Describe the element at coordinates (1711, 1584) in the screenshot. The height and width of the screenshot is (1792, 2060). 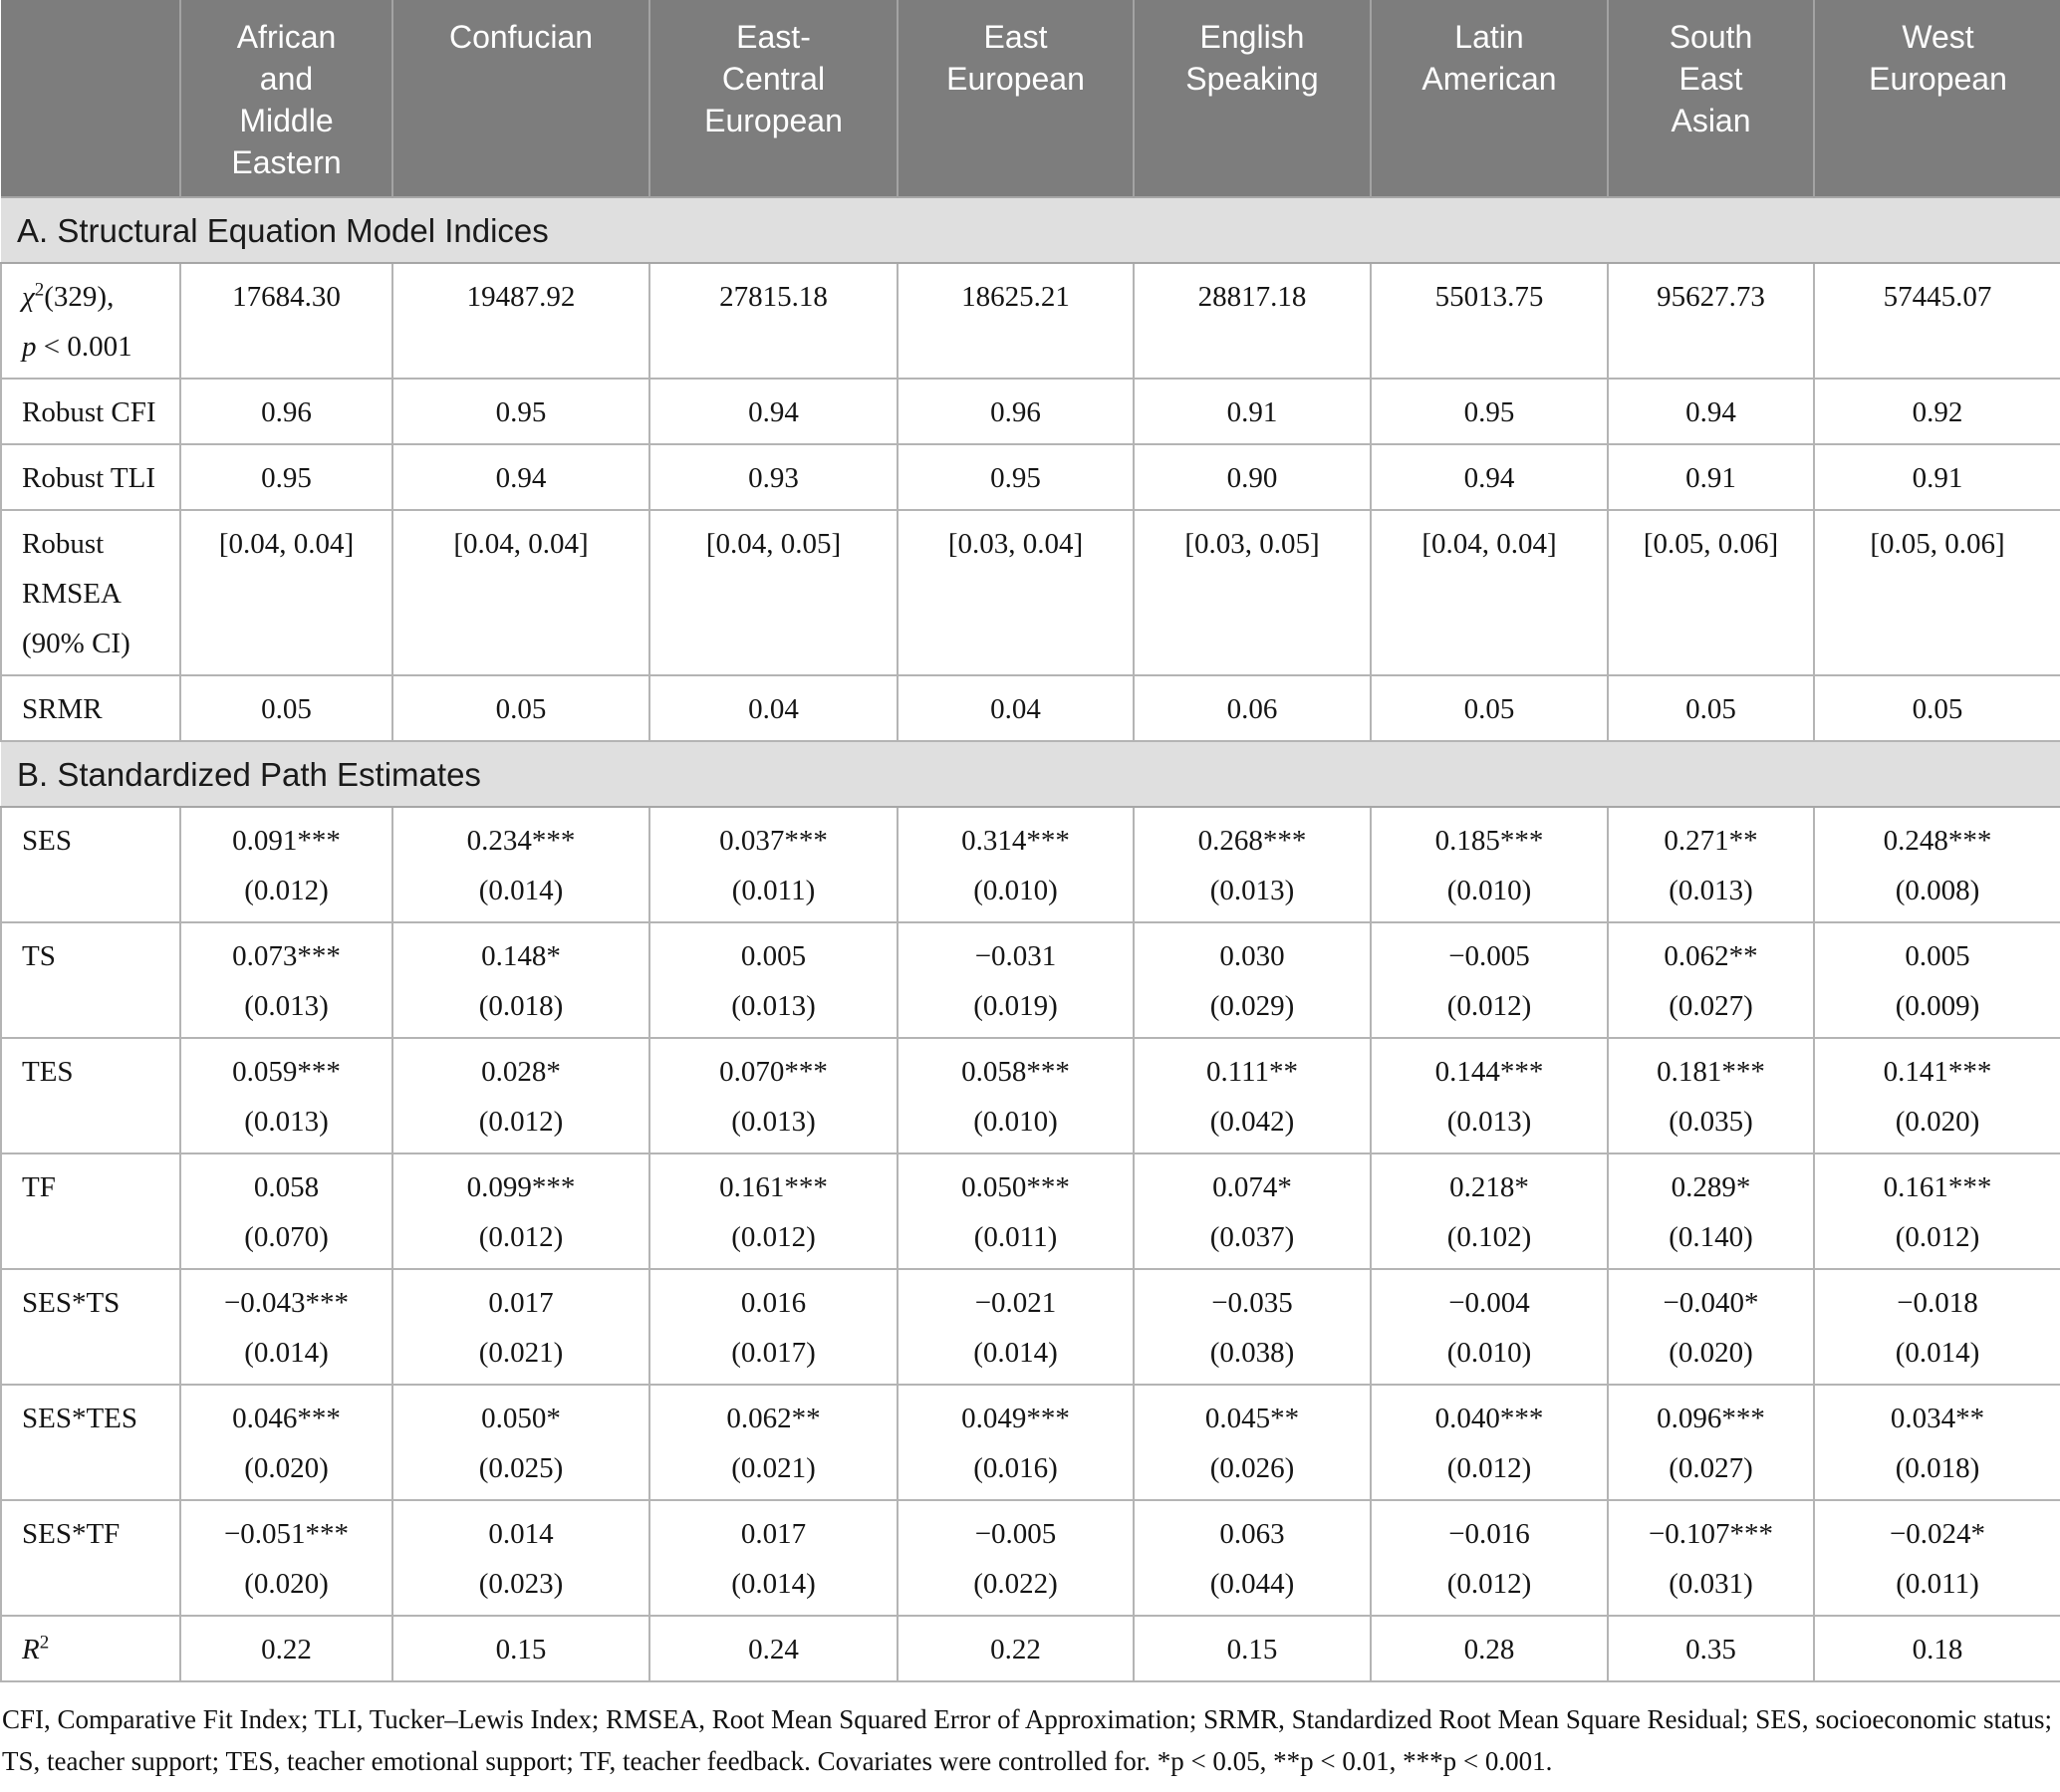
I see `standard-error: (0.031)` at that location.